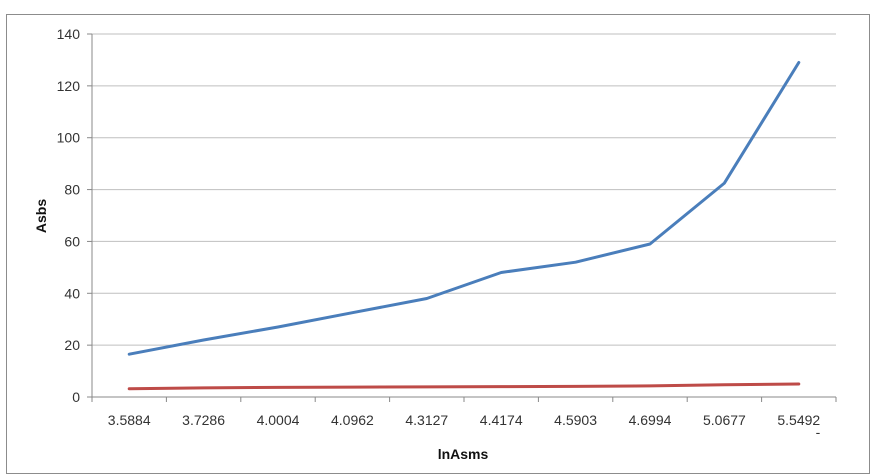  I want to click on x-axis-title: lnAsms, so click(463, 454).